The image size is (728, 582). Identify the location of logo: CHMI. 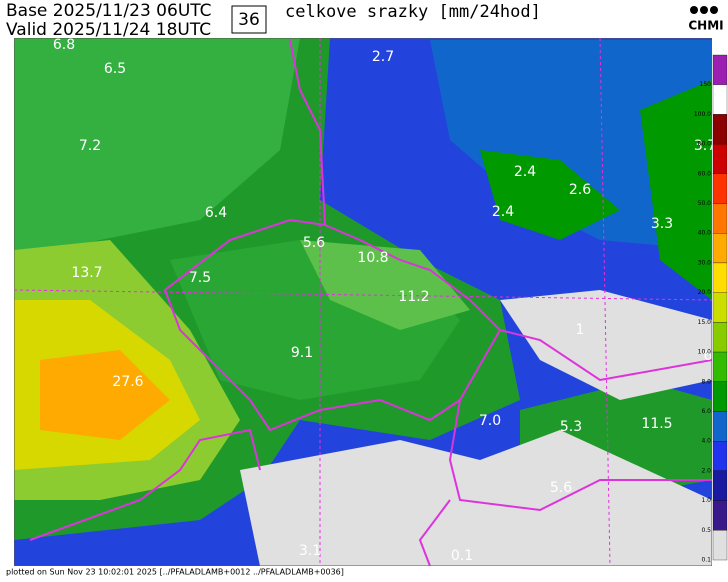
(706, 19).